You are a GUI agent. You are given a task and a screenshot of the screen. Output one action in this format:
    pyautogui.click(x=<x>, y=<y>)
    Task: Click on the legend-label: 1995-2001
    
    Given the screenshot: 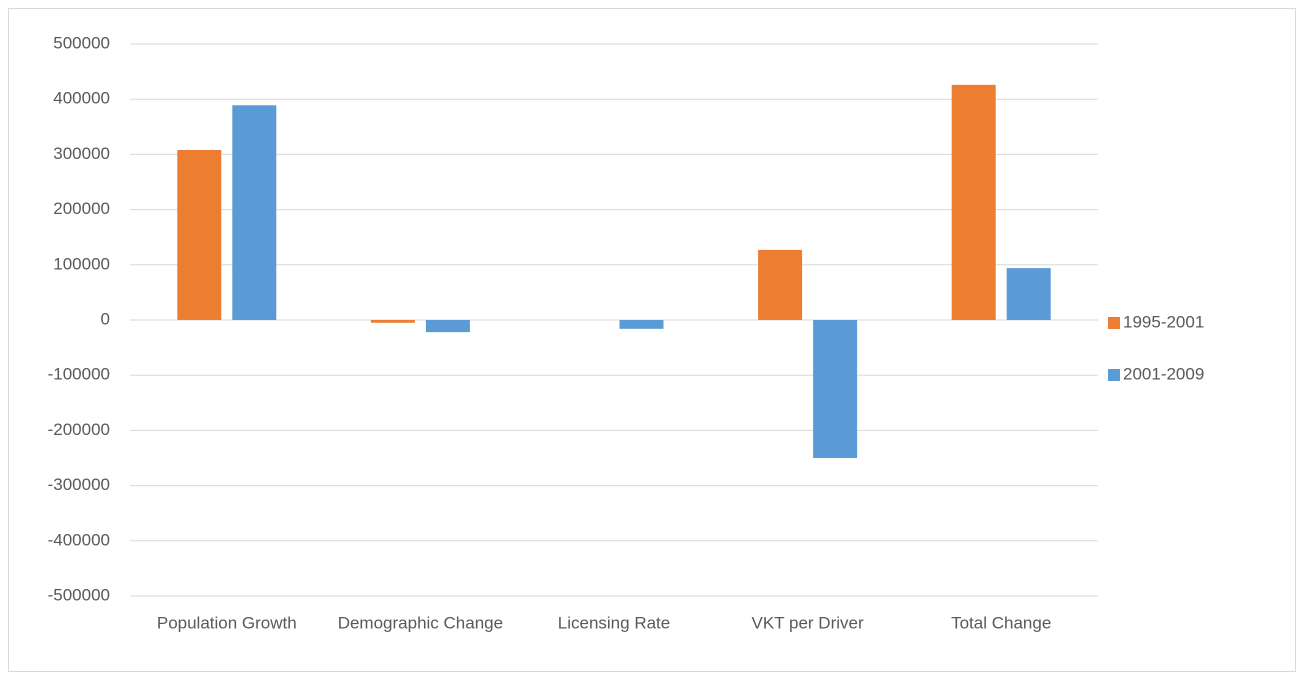 What is the action you would take?
    pyautogui.click(x=1163, y=321)
    